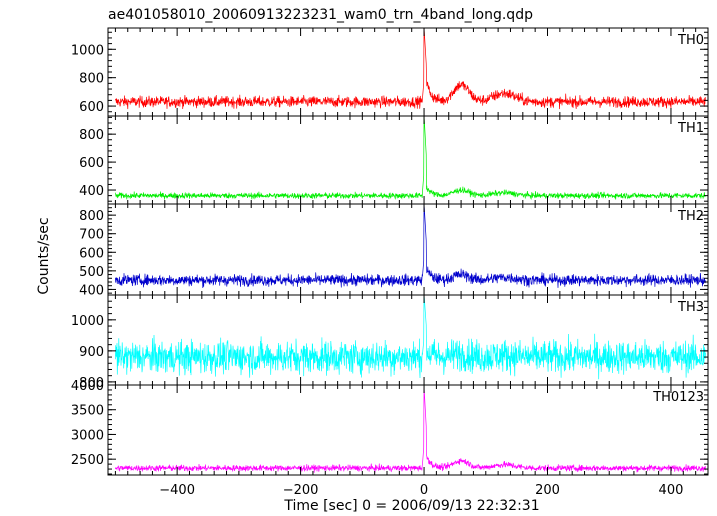  What do you see at coordinates (547, 490) in the screenshot?
I see `x-tick-label: 200` at bounding box center [547, 490].